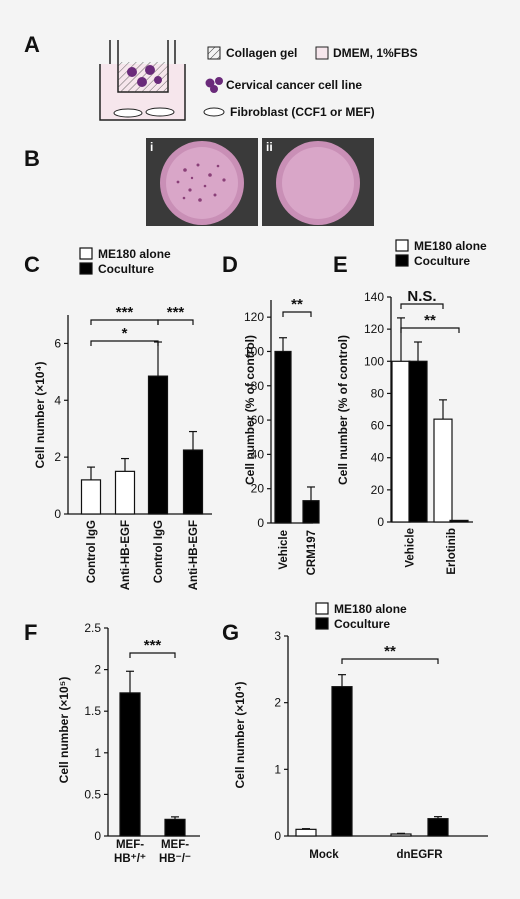  I want to click on fibroblast-icon, so click(144, 112).